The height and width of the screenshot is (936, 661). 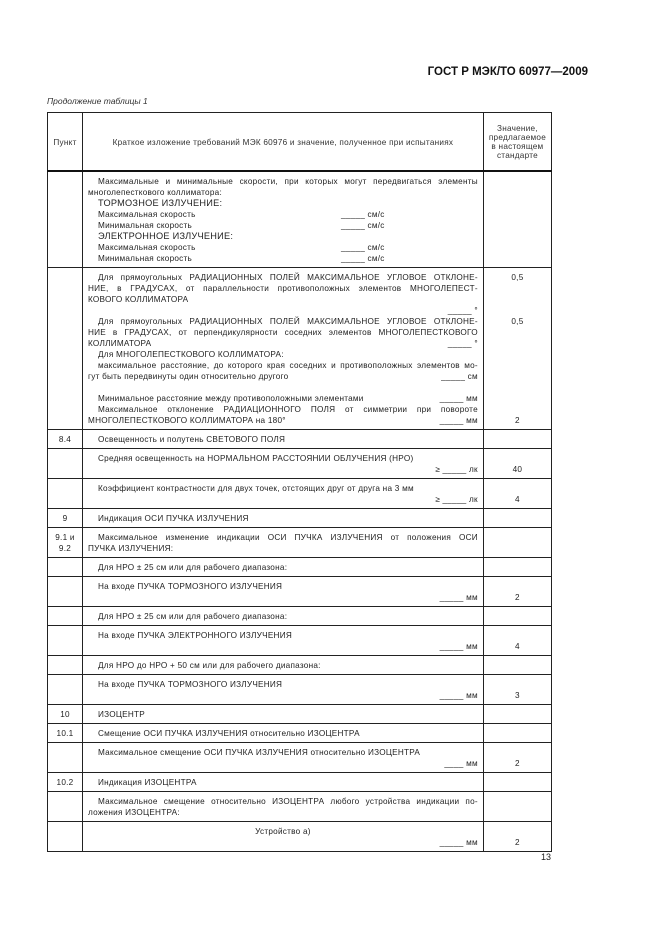 What do you see at coordinates (121, 714) in the screenshot?
I see `summary-text: ИЗОЦЕНТР` at bounding box center [121, 714].